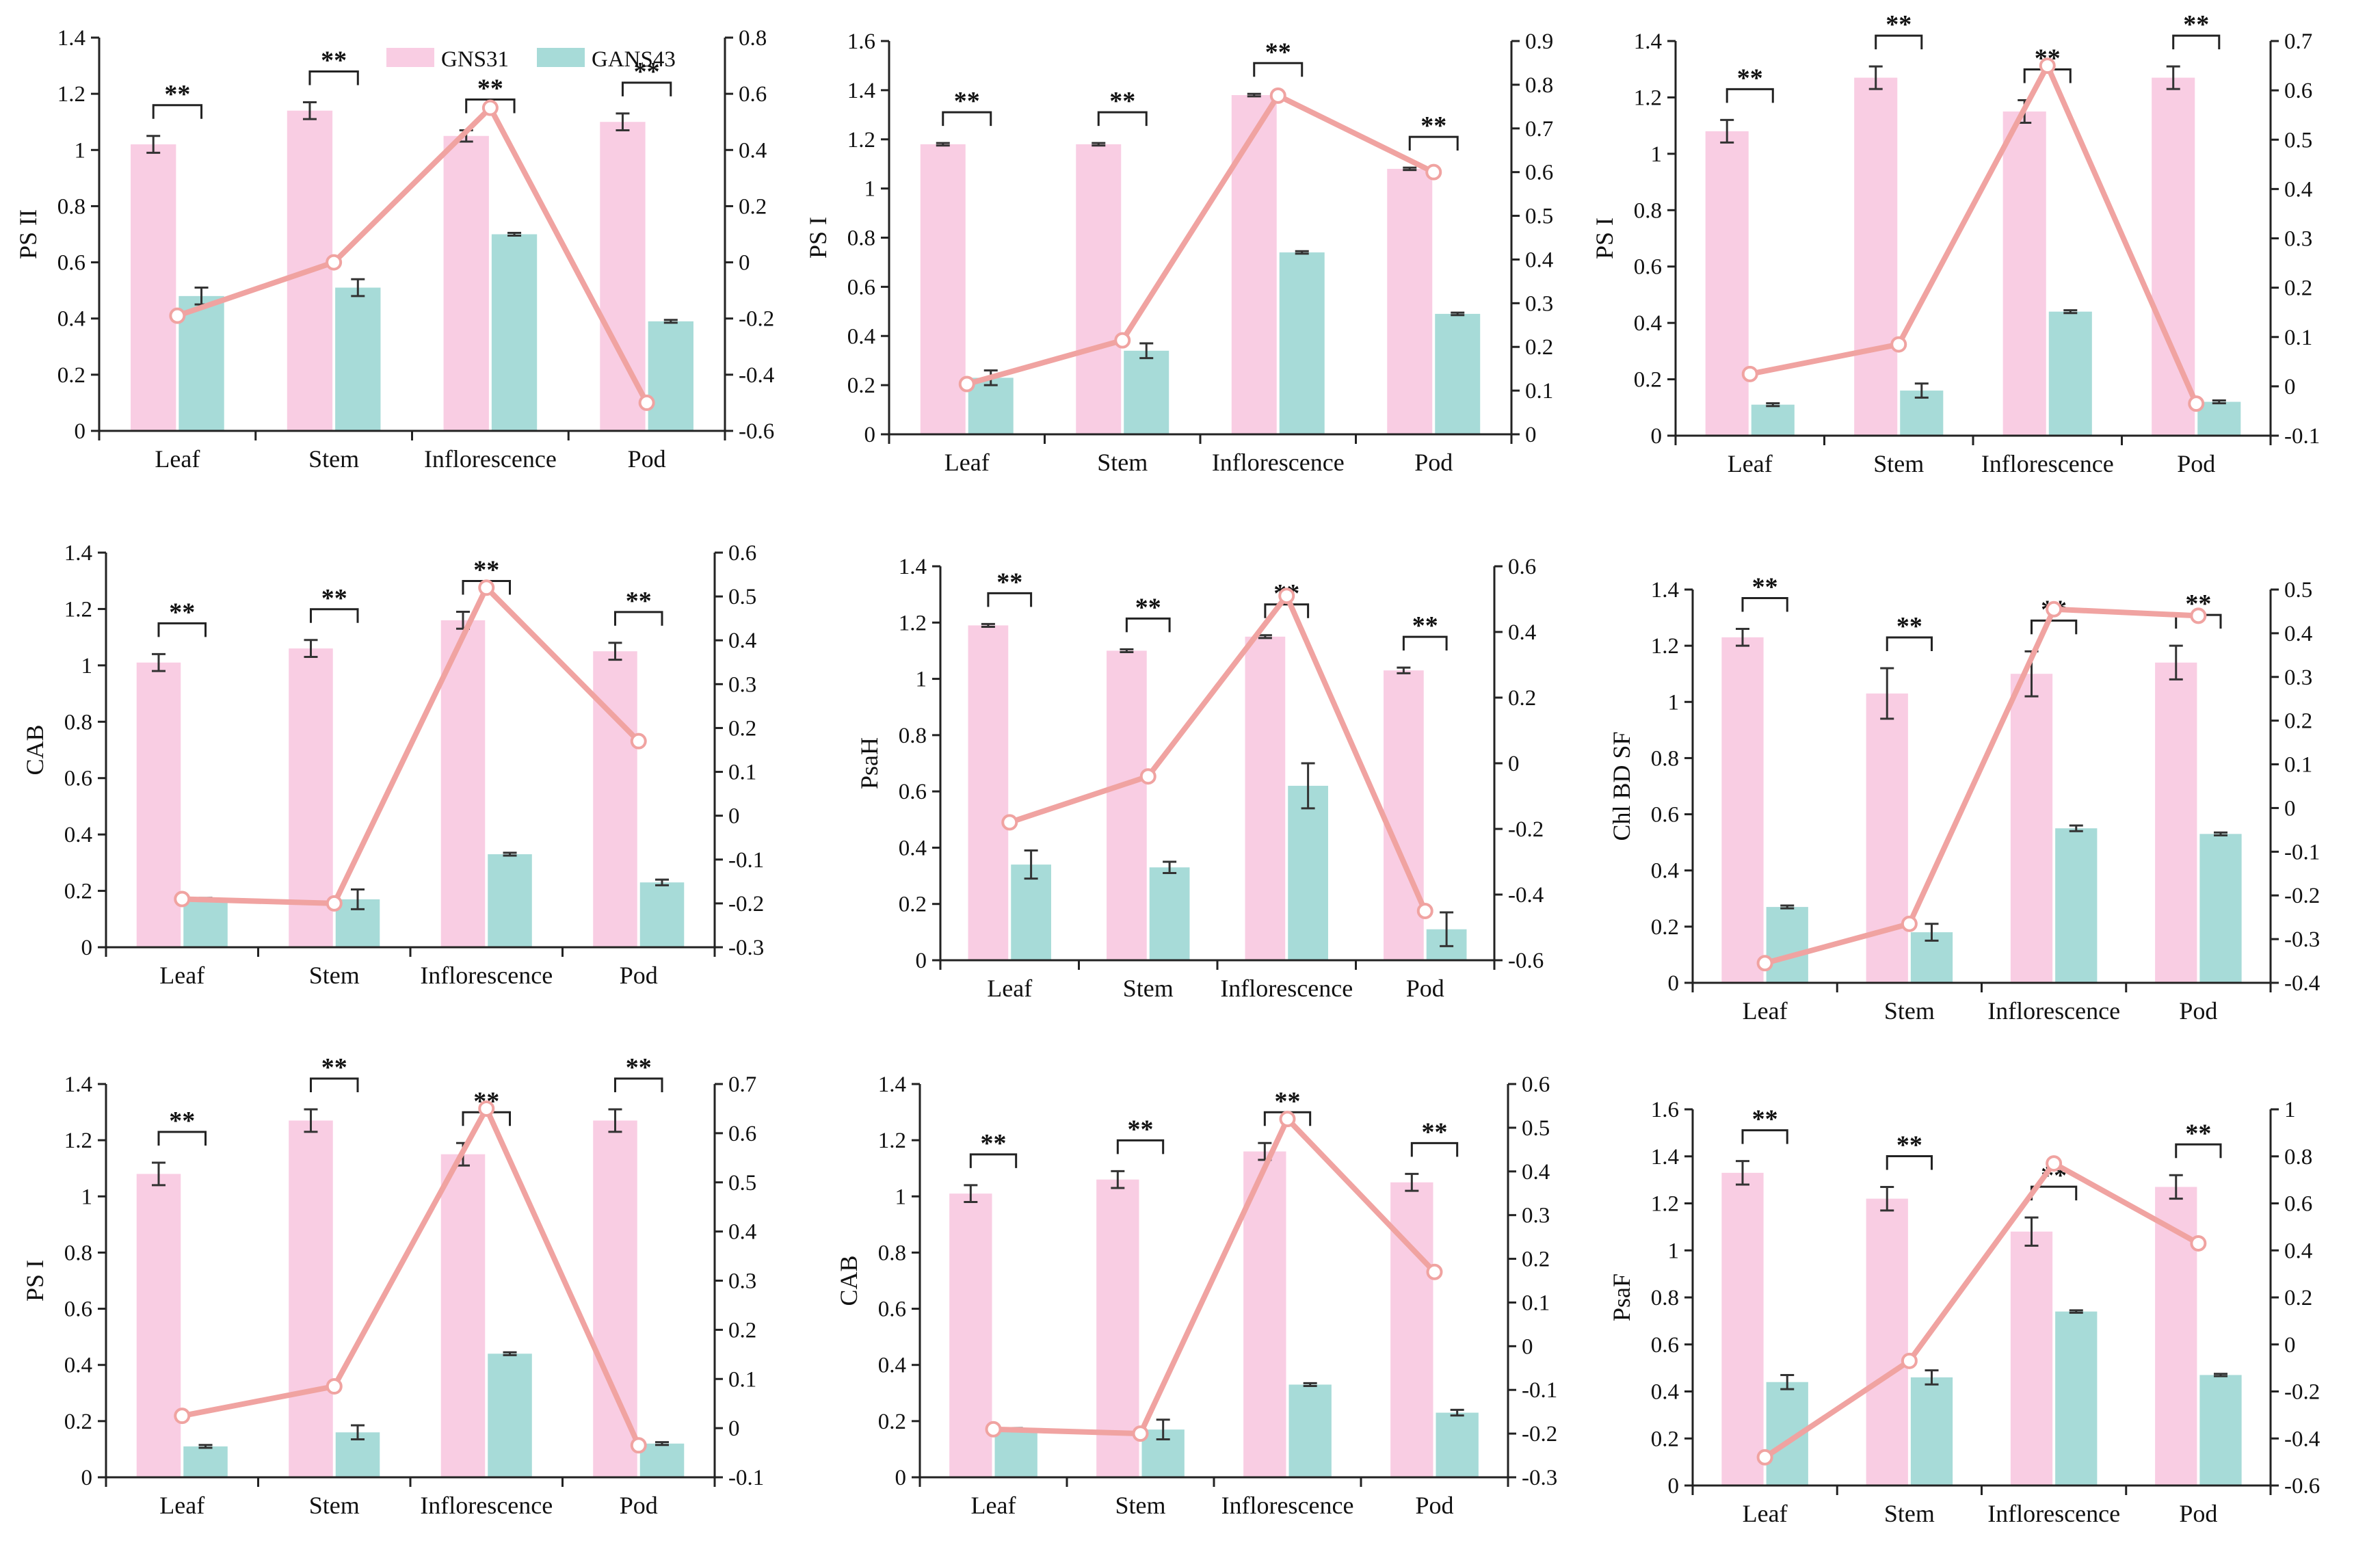 The image size is (2380, 1545). Describe the element at coordinates (87, 1197) in the screenshot. I see `y-tick-label: 1` at that location.